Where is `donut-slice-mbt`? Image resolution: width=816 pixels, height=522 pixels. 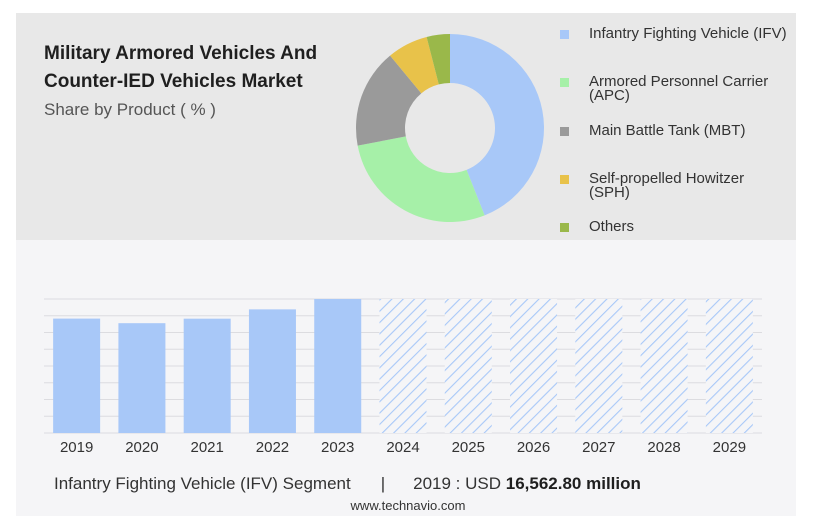 donut-slice-mbt is located at coordinates (389, 100).